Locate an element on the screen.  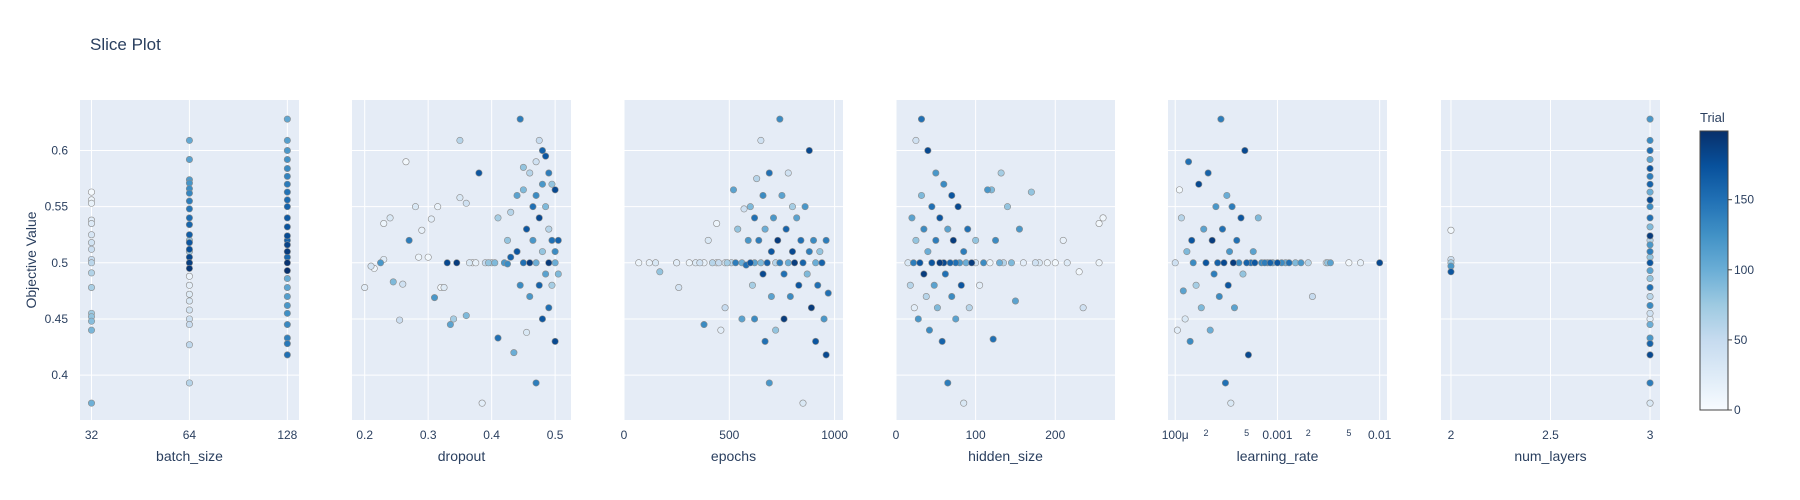
x-tick-label: 3 is located at coordinates (1650, 435).